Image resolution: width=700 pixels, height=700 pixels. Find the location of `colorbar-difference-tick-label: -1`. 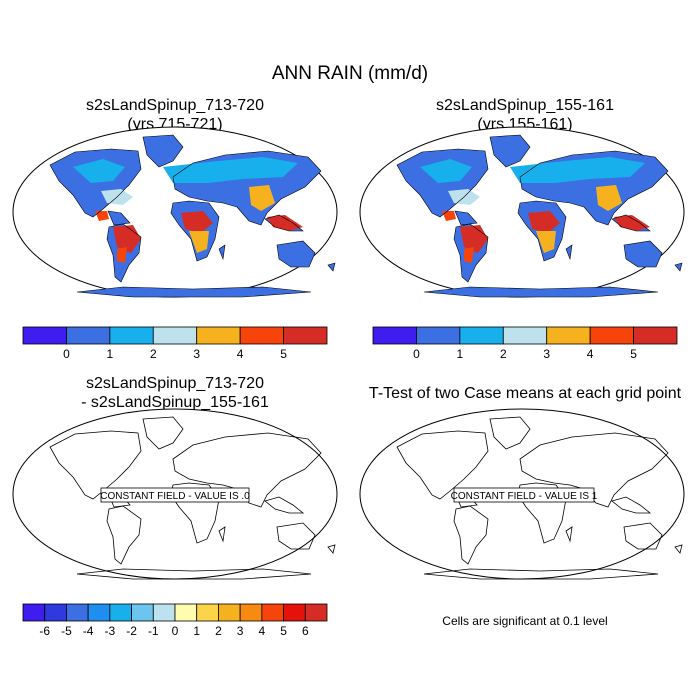

colorbar-difference-tick-label: -1 is located at coordinates (153, 631).